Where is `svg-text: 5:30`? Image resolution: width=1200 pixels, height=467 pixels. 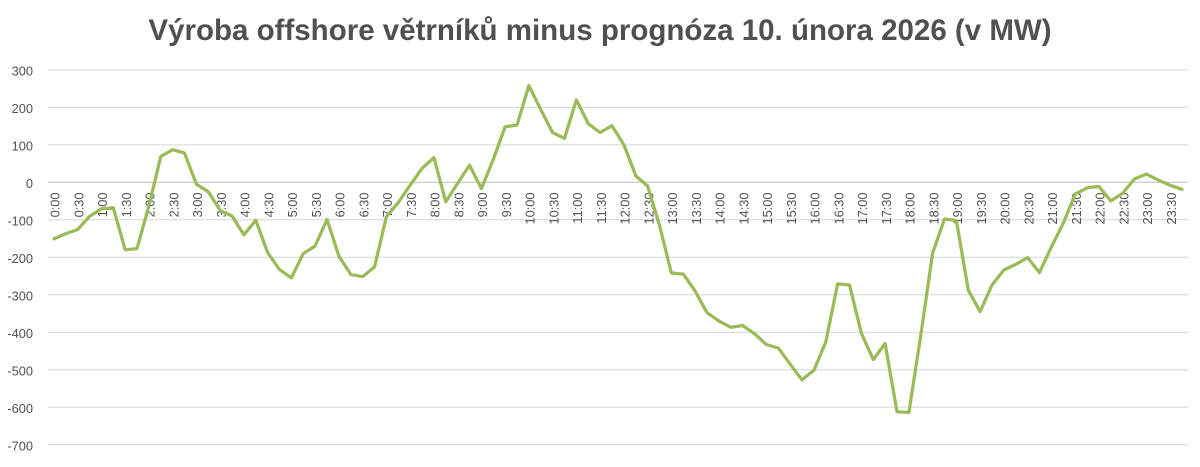
svg-text: 5:30 is located at coordinates (316, 205).